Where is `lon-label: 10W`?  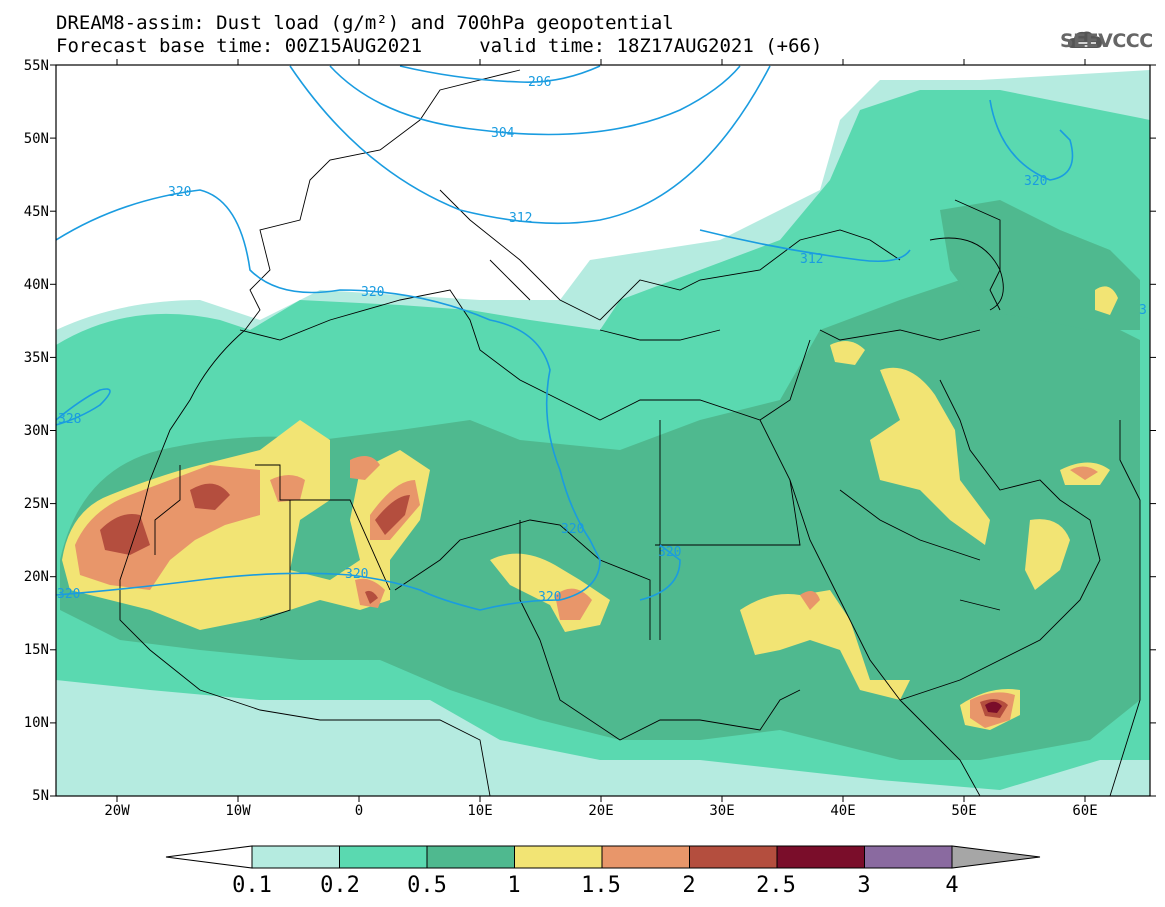
lon-label: 10W is located at coordinates (238, 811).